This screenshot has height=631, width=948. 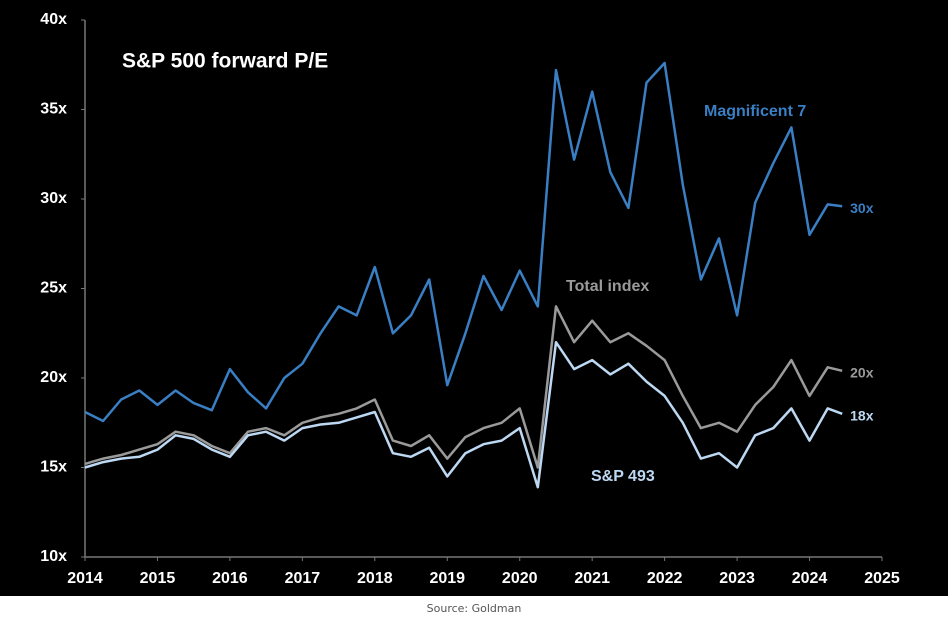 I want to click on x-tick-label: 2018, so click(x=375, y=578).